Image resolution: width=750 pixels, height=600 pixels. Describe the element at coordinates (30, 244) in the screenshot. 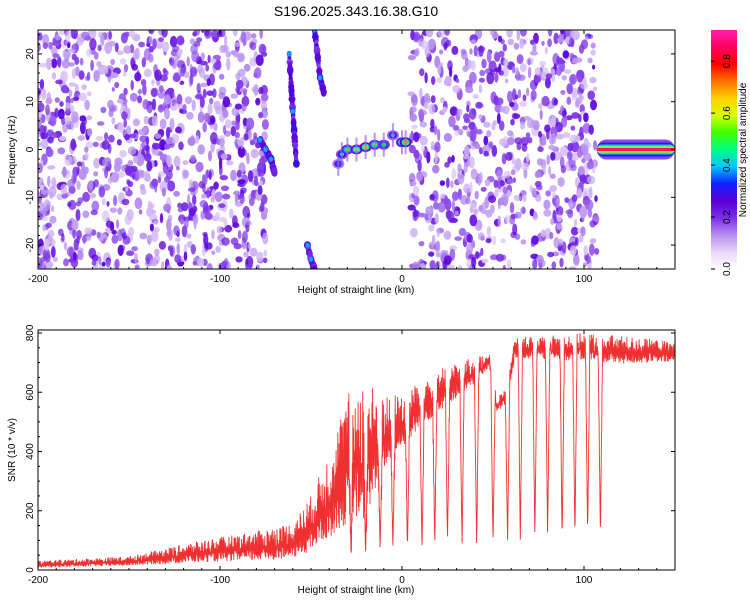

I see `y-tick-label: -20` at that location.